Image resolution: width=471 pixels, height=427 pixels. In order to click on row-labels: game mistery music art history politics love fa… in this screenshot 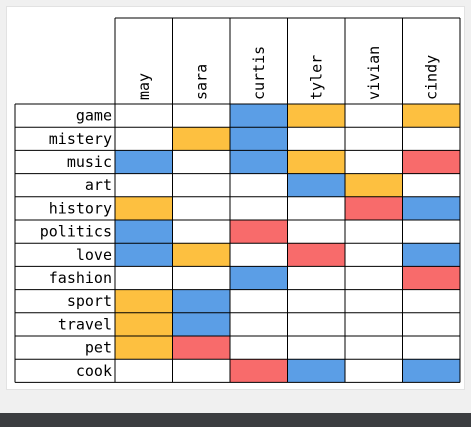, I will do `click(76, 243)`.